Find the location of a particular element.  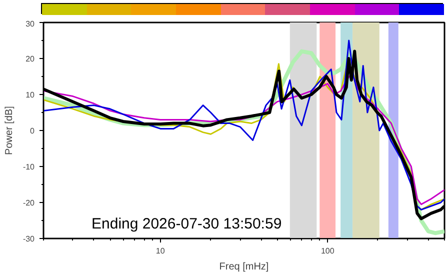

y-axis-title: Power [dB] is located at coordinates (9, 130).